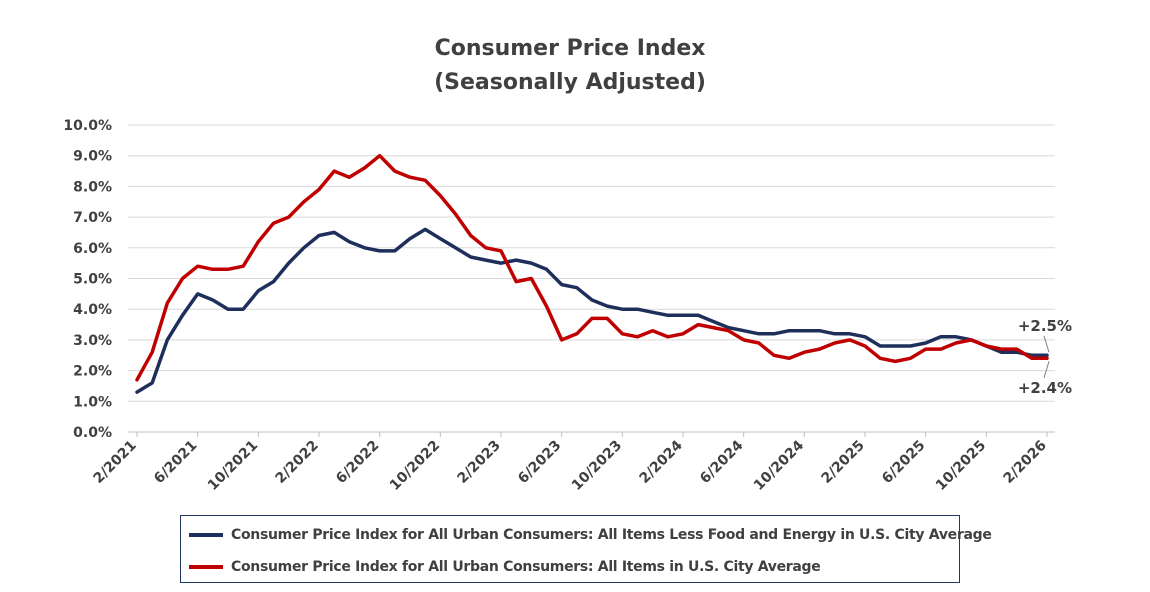  I want to click on x-tick-label: 10/2024, so click(779, 465).